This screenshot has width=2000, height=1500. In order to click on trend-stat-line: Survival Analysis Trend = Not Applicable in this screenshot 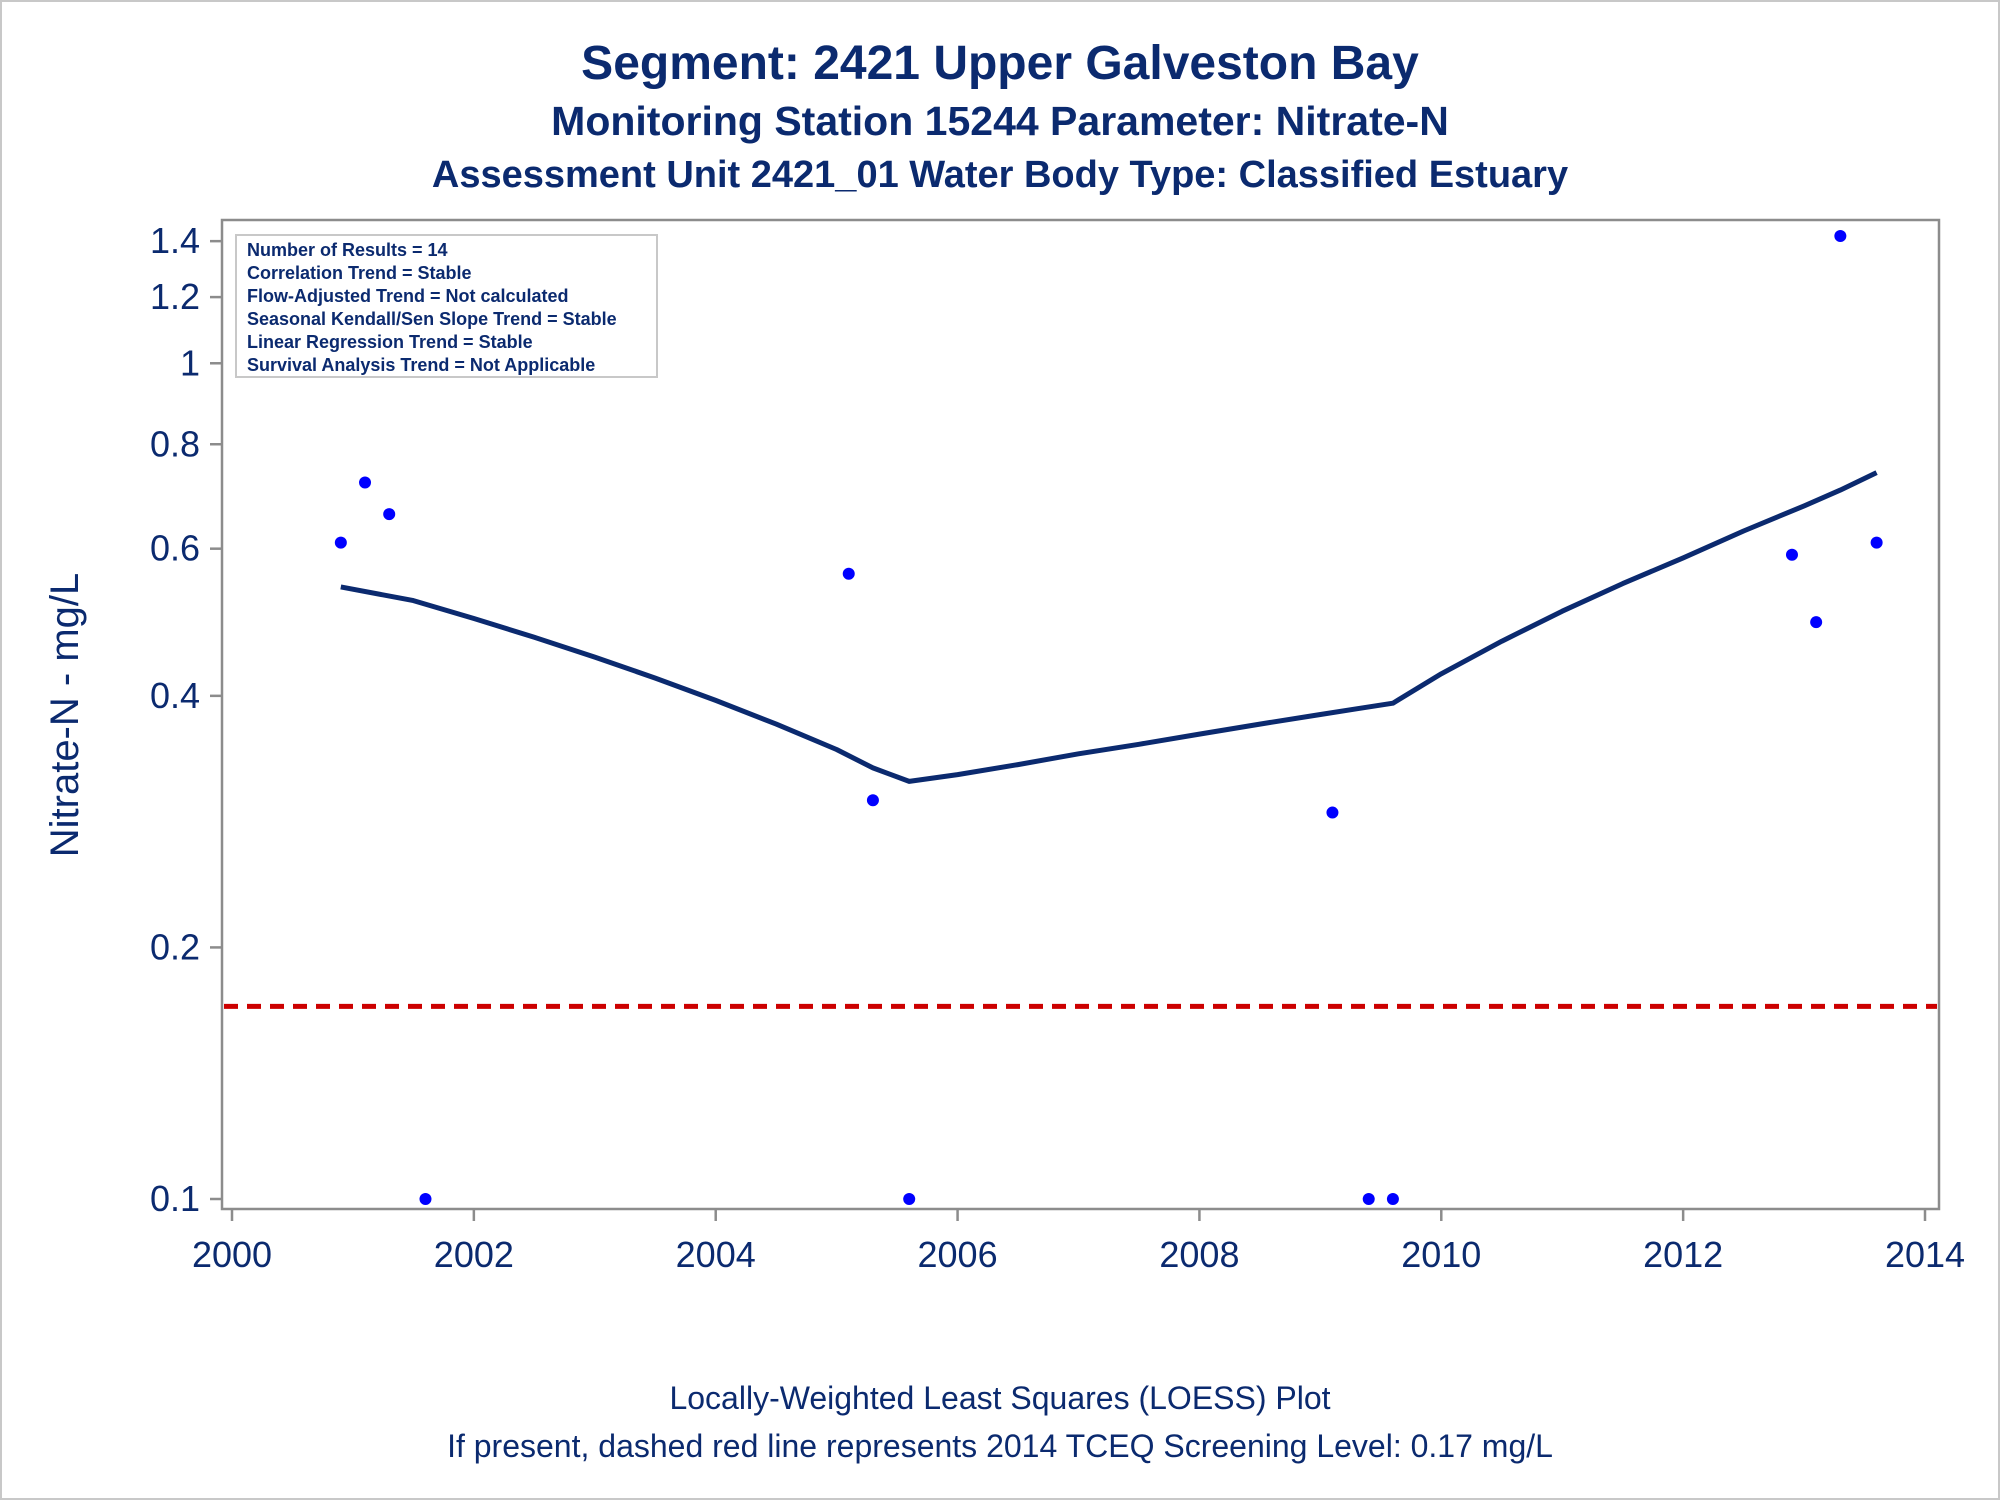, I will do `click(421, 365)`.